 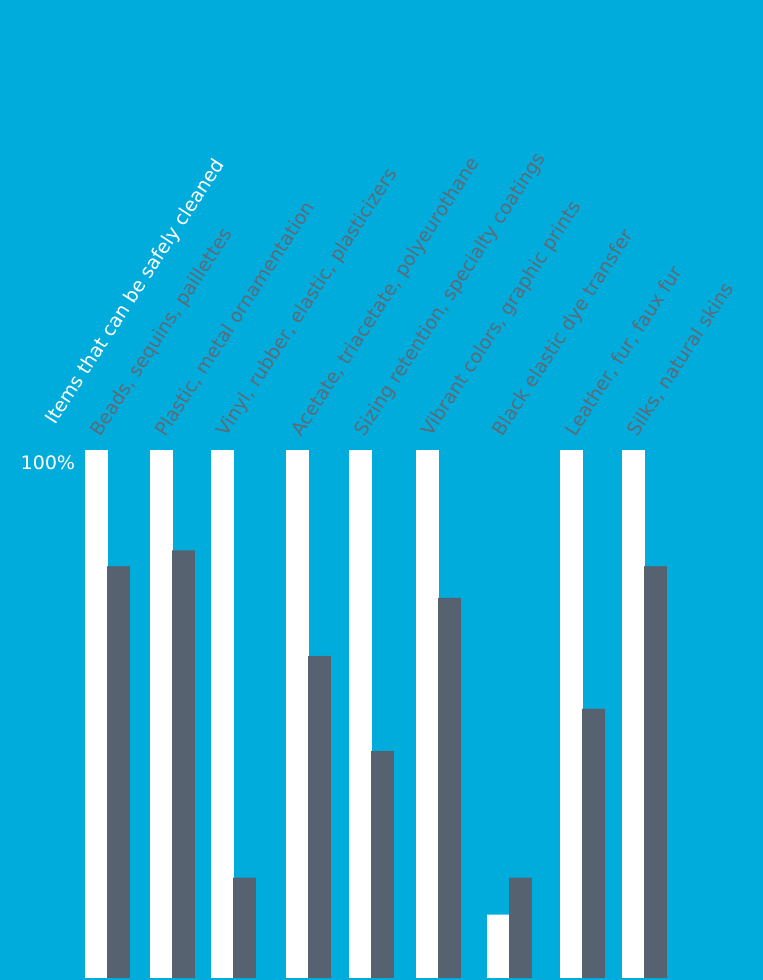 What do you see at coordinates (563, 332) in the screenshot?
I see `category-label-7: Black elastic dye transfer` at bounding box center [563, 332].